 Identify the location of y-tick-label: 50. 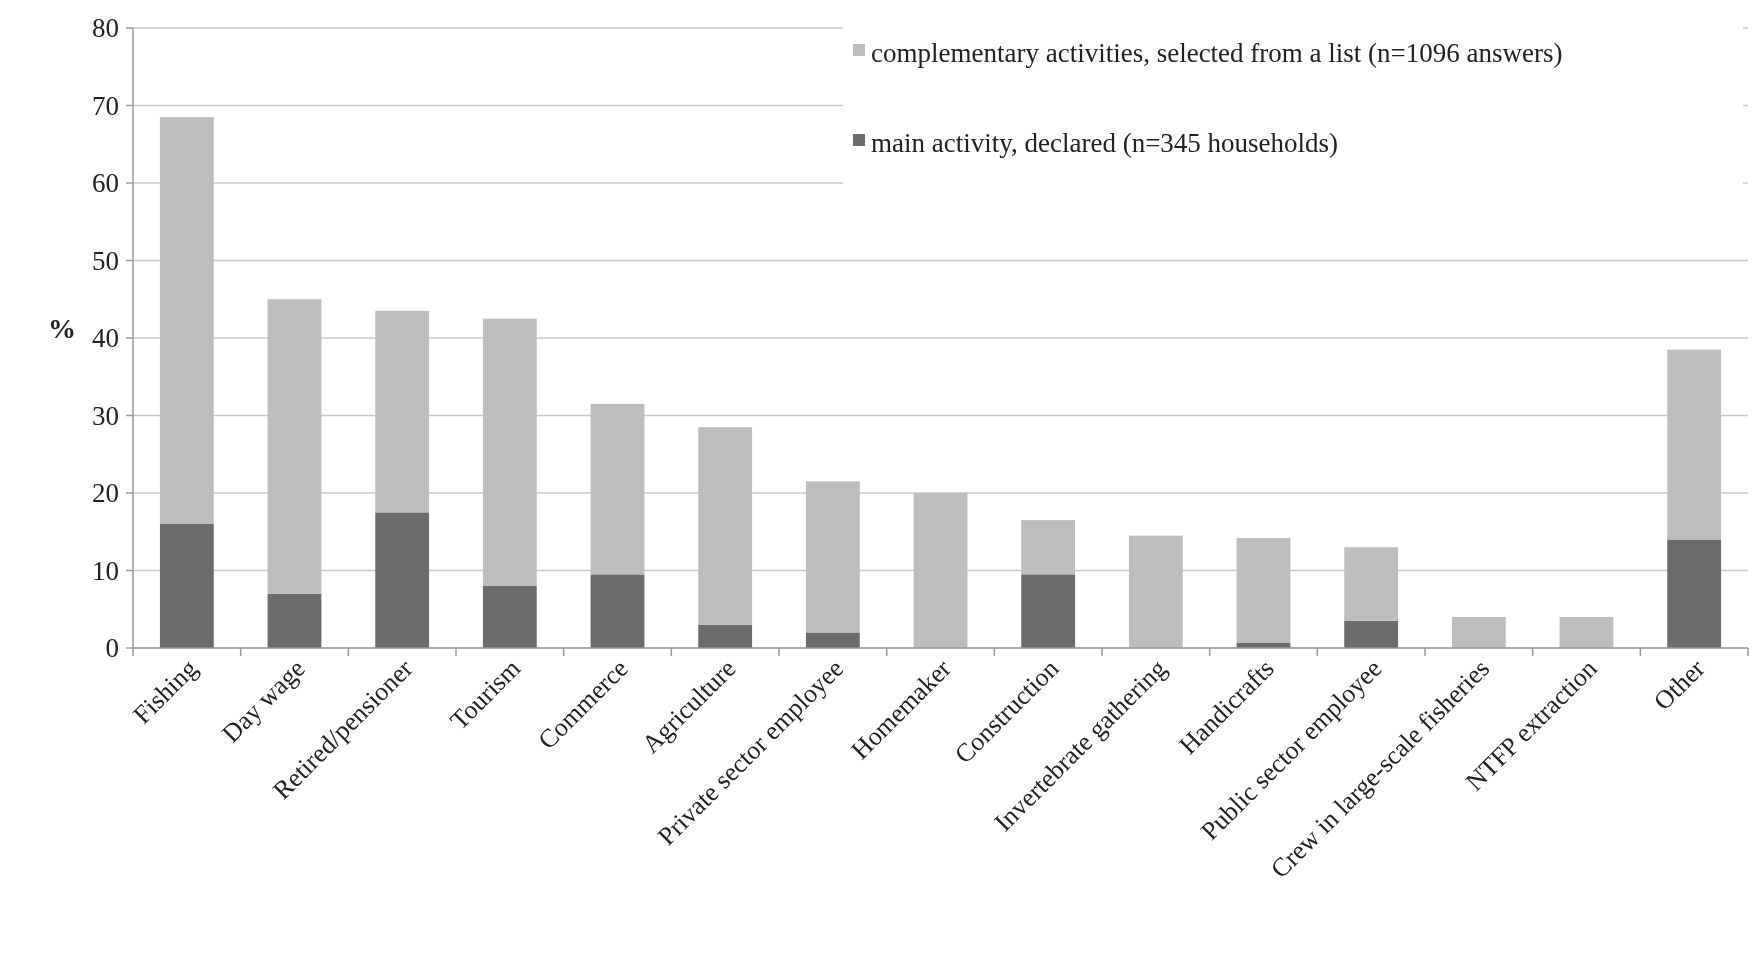
(105, 260).